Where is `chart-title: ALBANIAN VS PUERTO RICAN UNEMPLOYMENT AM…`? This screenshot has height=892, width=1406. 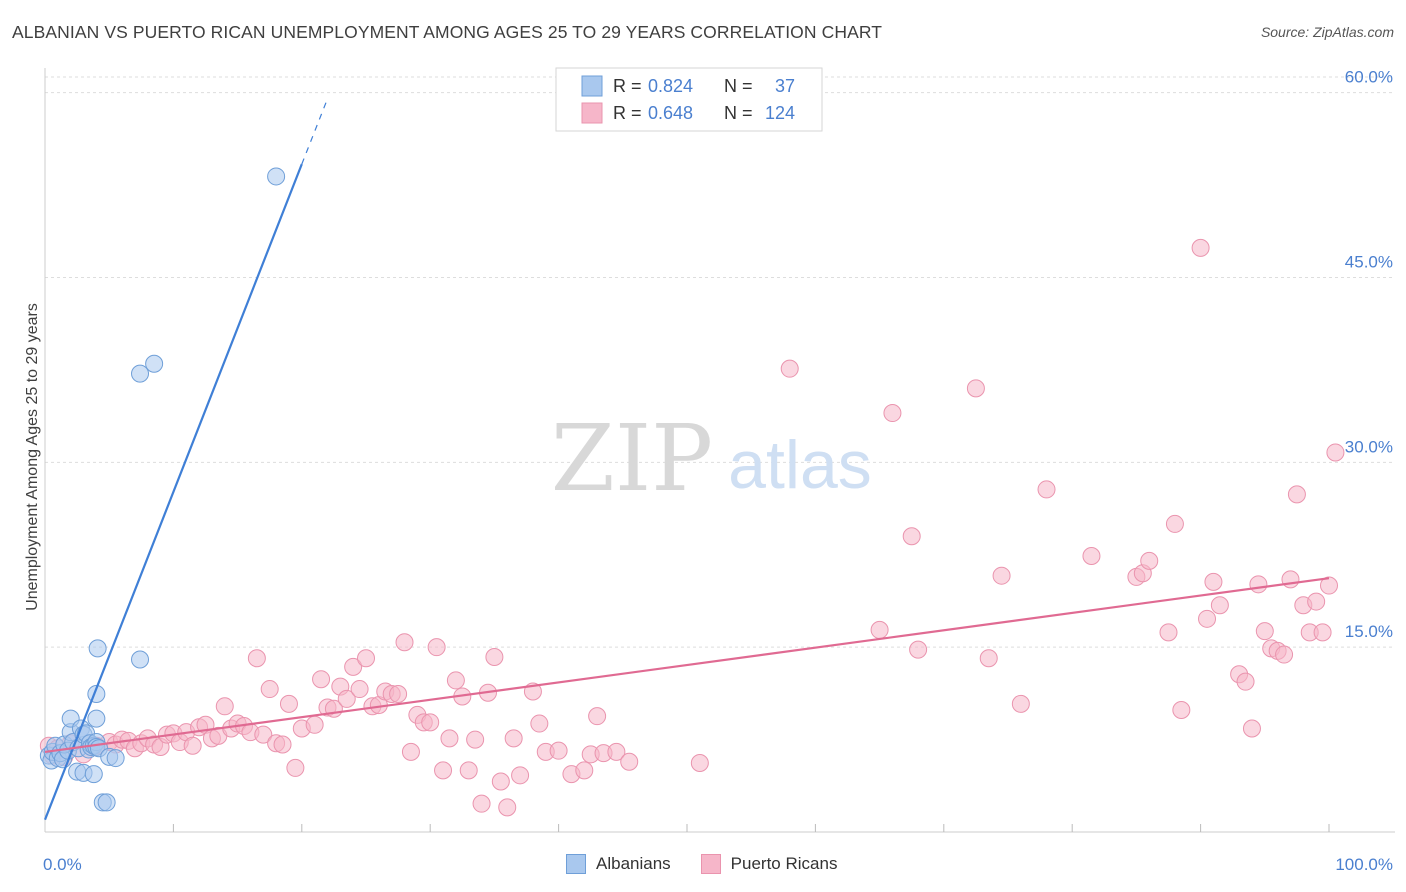 chart-title: ALBANIAN VS PUERTO RICAN UNEMPLOYMENT AM… is located at coordinates (447, 32).